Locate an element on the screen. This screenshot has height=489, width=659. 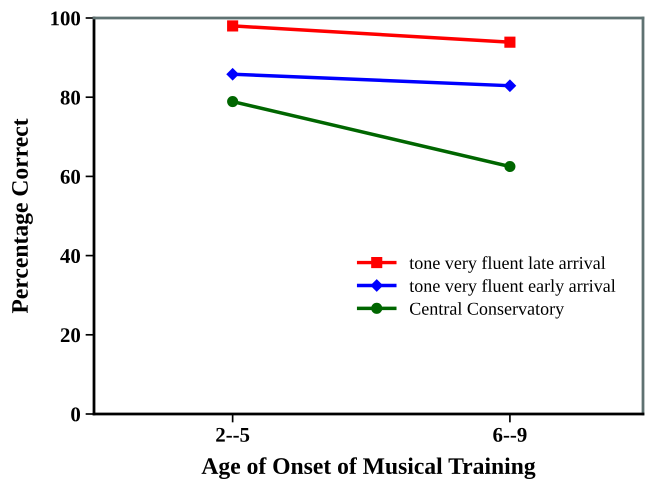
y-tick-label: 60 is located at coordinates (70, 177).